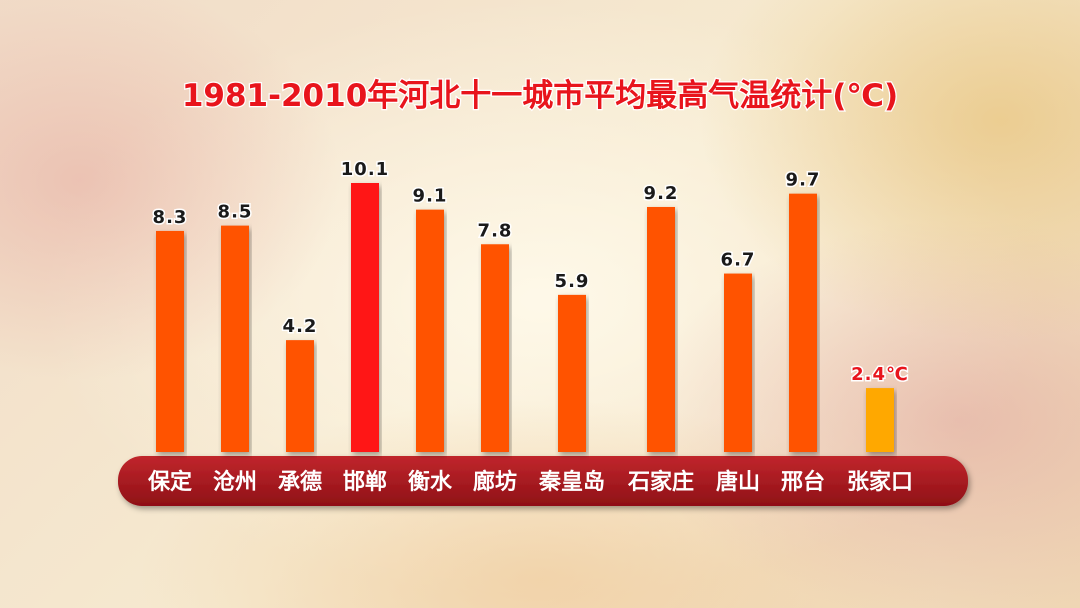 The width and height of the screenshot is (1080, 608). What do you see at coordinates (430, 196) in the screenshot?
I see `value-label: 9.1` at bounding box center [430, 196].